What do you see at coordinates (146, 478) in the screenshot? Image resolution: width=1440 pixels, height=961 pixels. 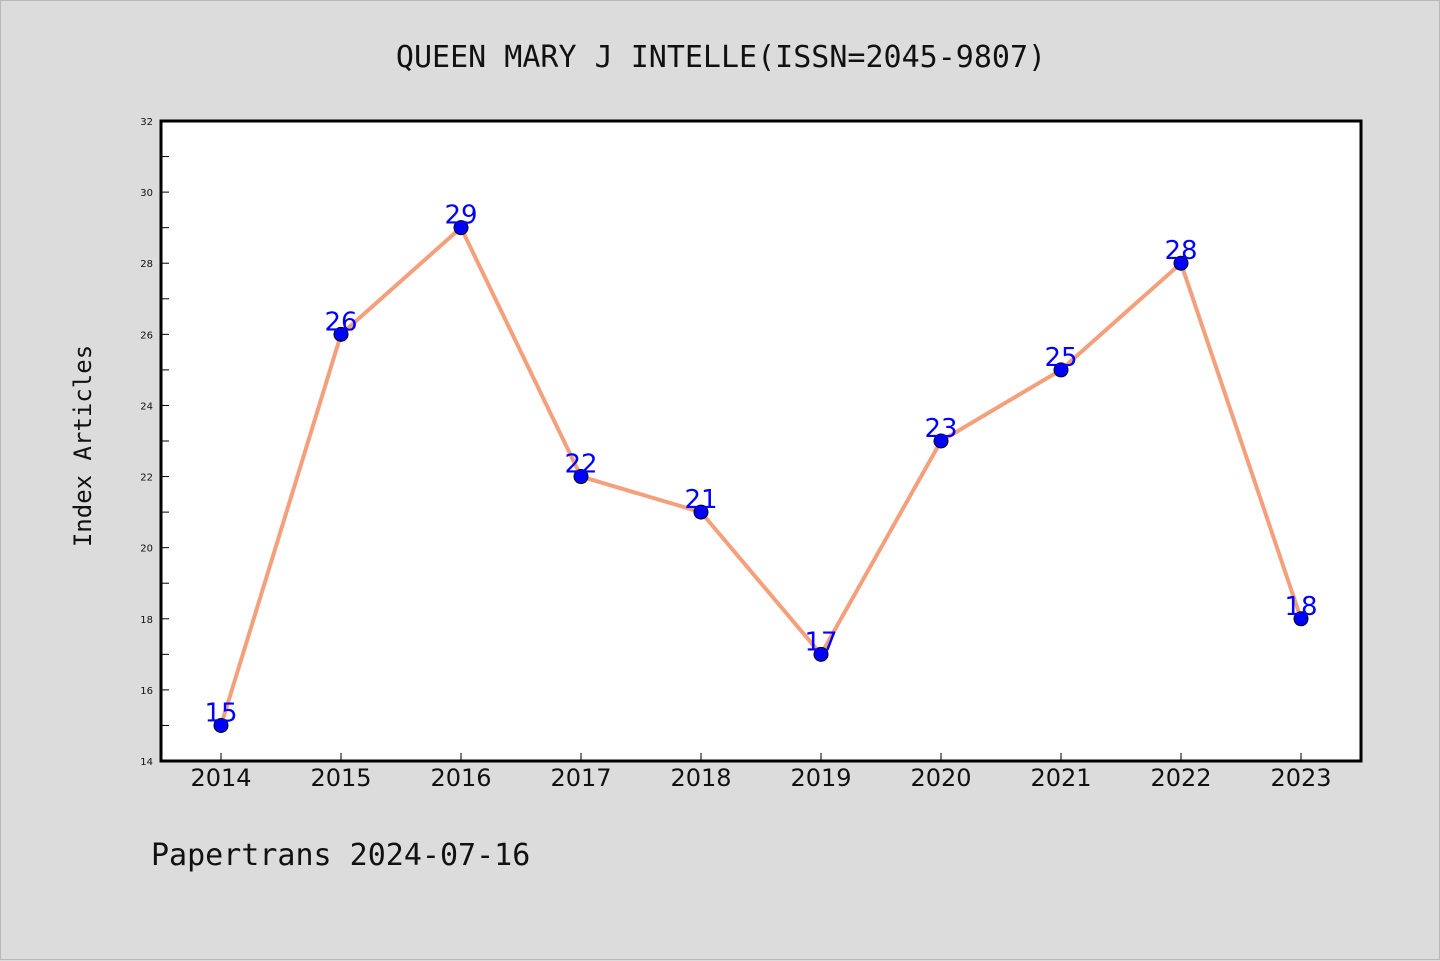 I see `y-tick-label: 22` at bounding box center [146, 478].